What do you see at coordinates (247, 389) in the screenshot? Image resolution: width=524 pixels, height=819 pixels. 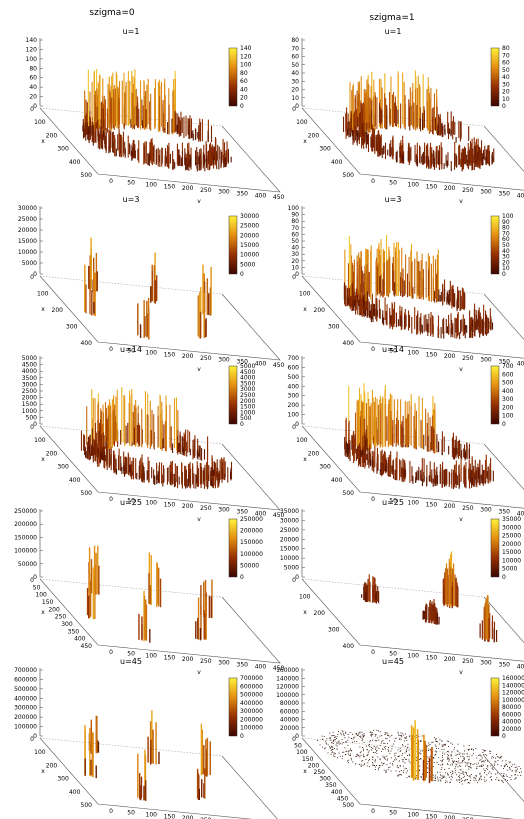 I see `colorbar-tick-label: 3000` at bounding box center [247, 389].